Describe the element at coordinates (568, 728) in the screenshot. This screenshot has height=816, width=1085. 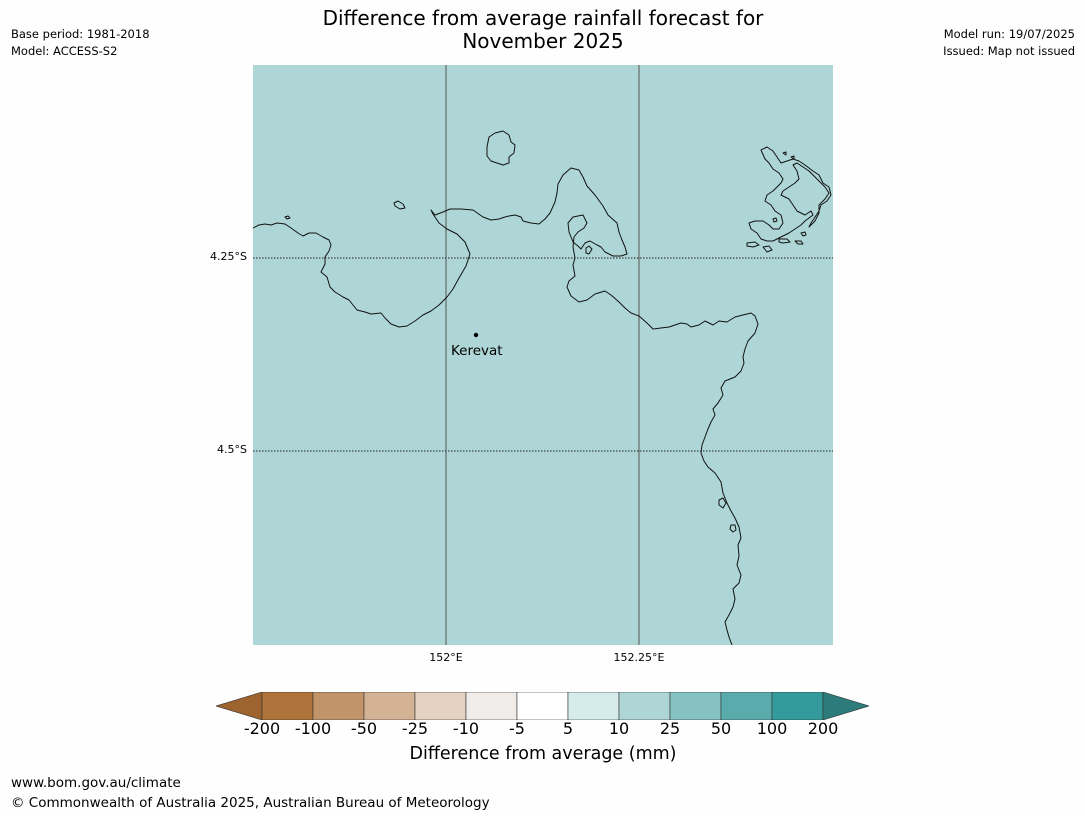
I see `colorbar-tick-label: 5` at that location.